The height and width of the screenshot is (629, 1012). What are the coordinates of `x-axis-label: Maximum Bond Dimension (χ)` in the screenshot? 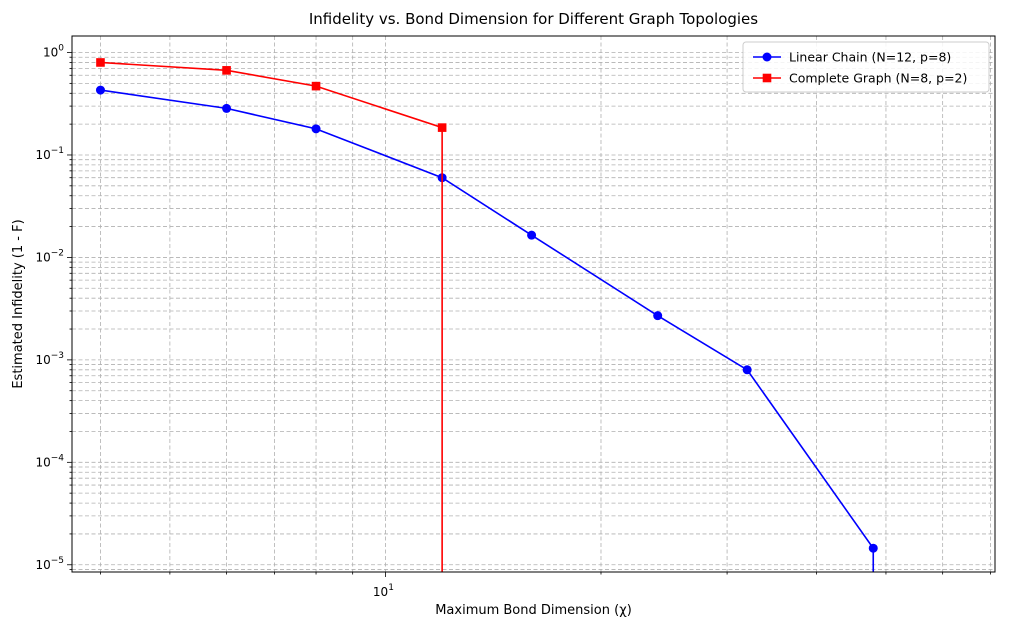 It's located at (533, 610).